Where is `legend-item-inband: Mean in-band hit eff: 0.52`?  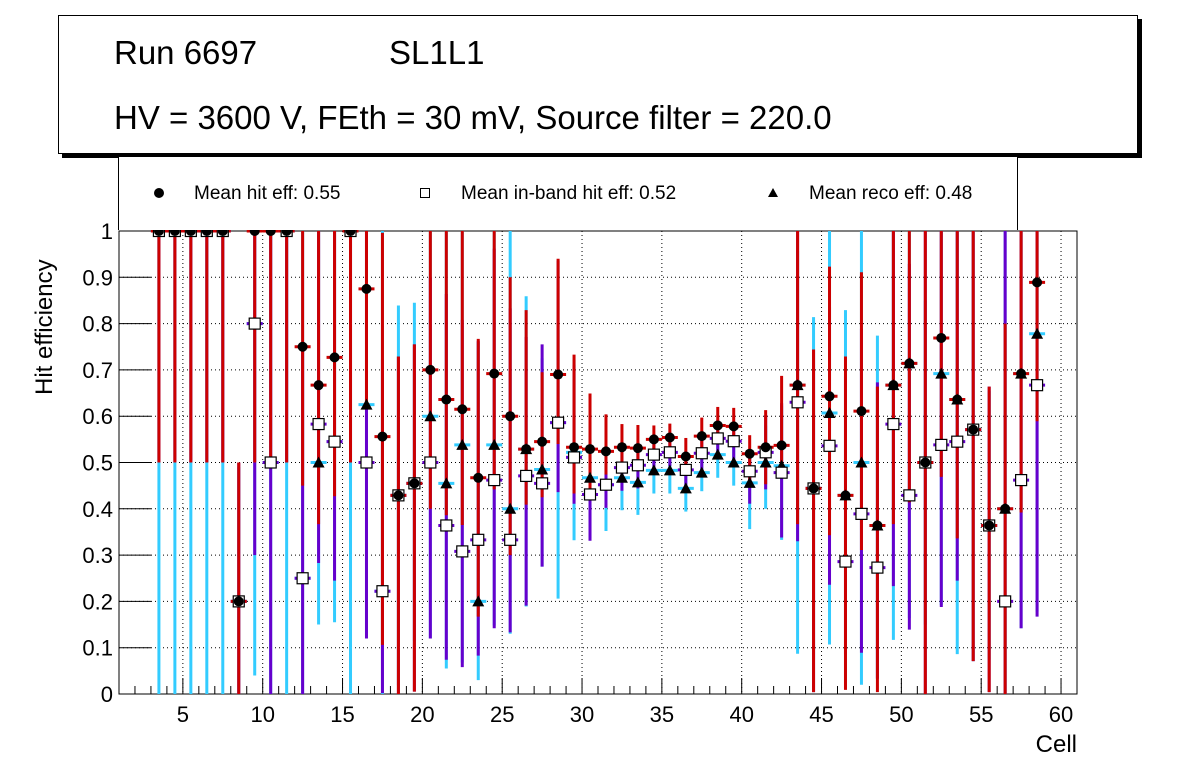
legend-item-inband: Mean in-band hit eff: 0.52 is located at coordinates (569, 193).